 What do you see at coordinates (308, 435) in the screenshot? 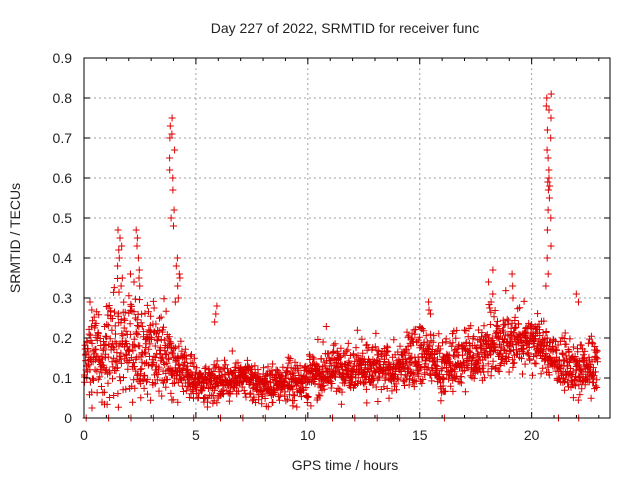
I see `x-tick-label: 10` at bounding box center [308, 435].